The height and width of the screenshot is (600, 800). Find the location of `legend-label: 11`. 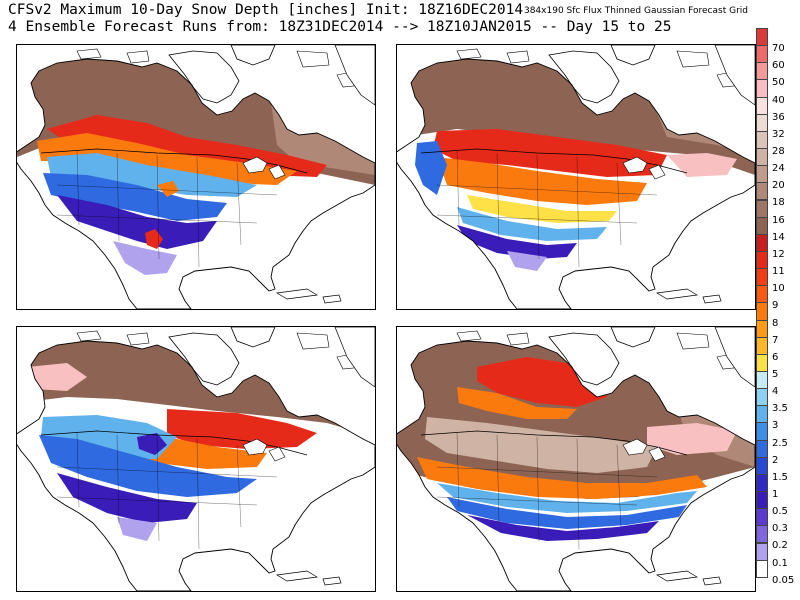

legend-label: 11 is located at coordinates (778, 272).